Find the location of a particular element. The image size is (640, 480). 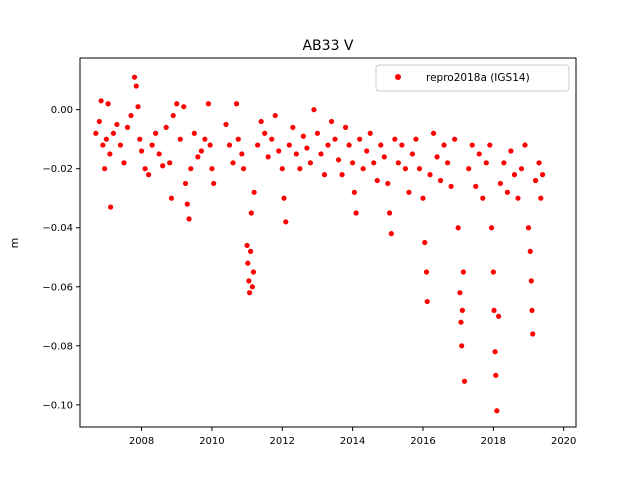

chart-title: AB33 V is located at coordinates (327, 46).